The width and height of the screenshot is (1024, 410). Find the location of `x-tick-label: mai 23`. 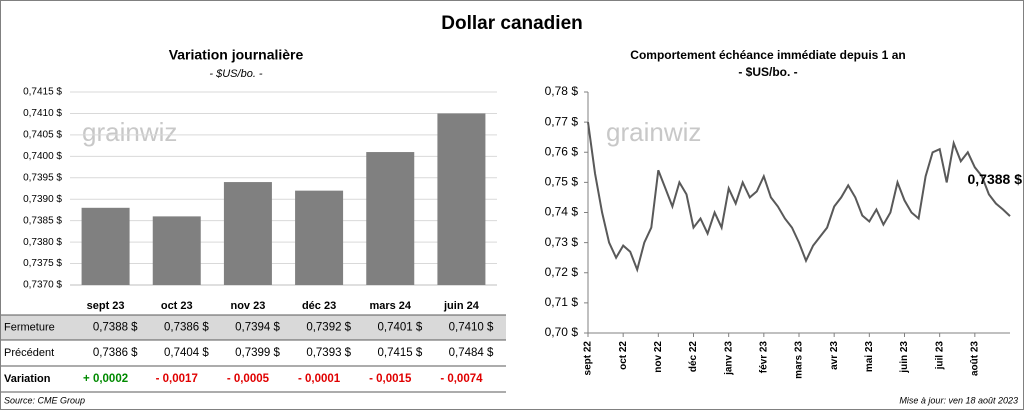

x-tick-label: mai 23 is located at coordinates (869, 357).